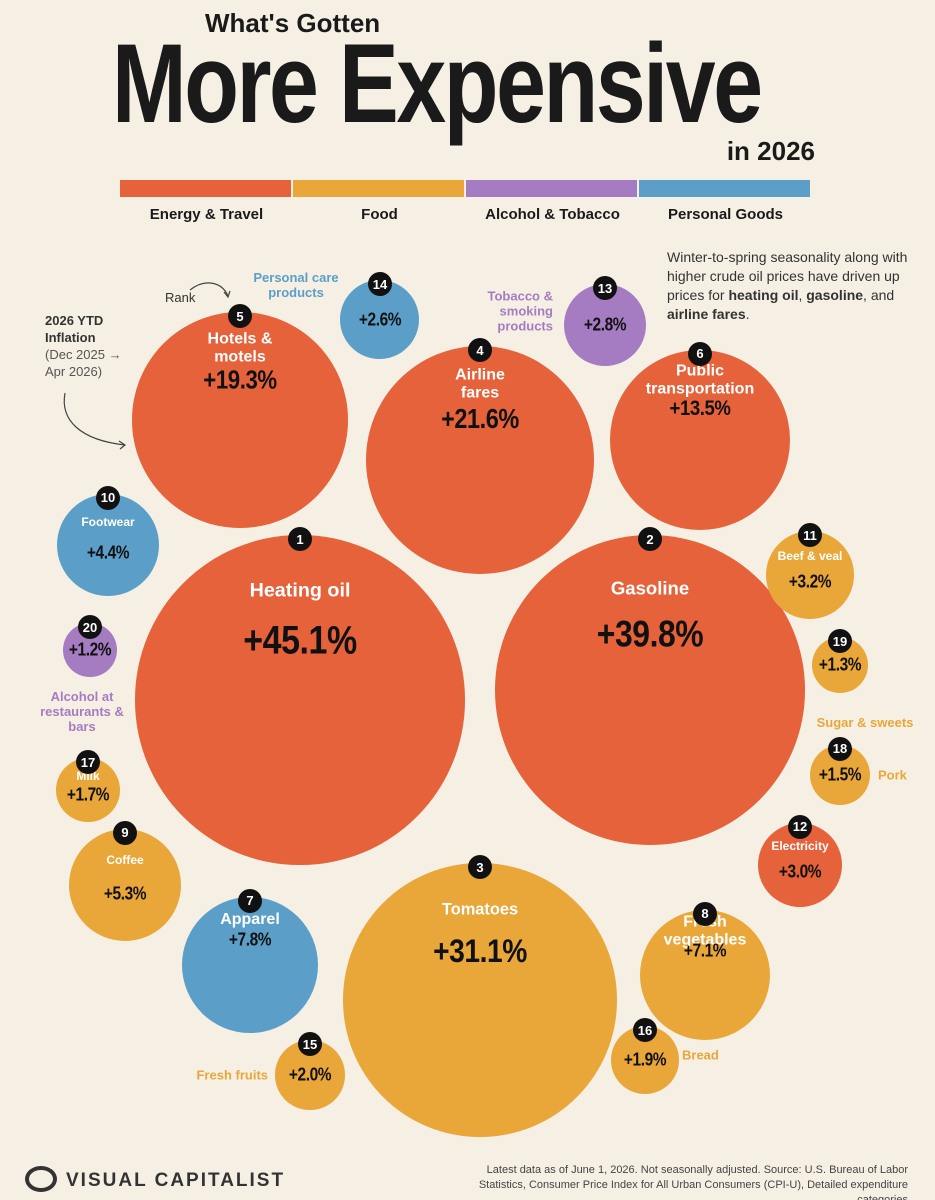 The image size is (935, 1200). I want to click on rank-badge: 18, so click(840, 748).